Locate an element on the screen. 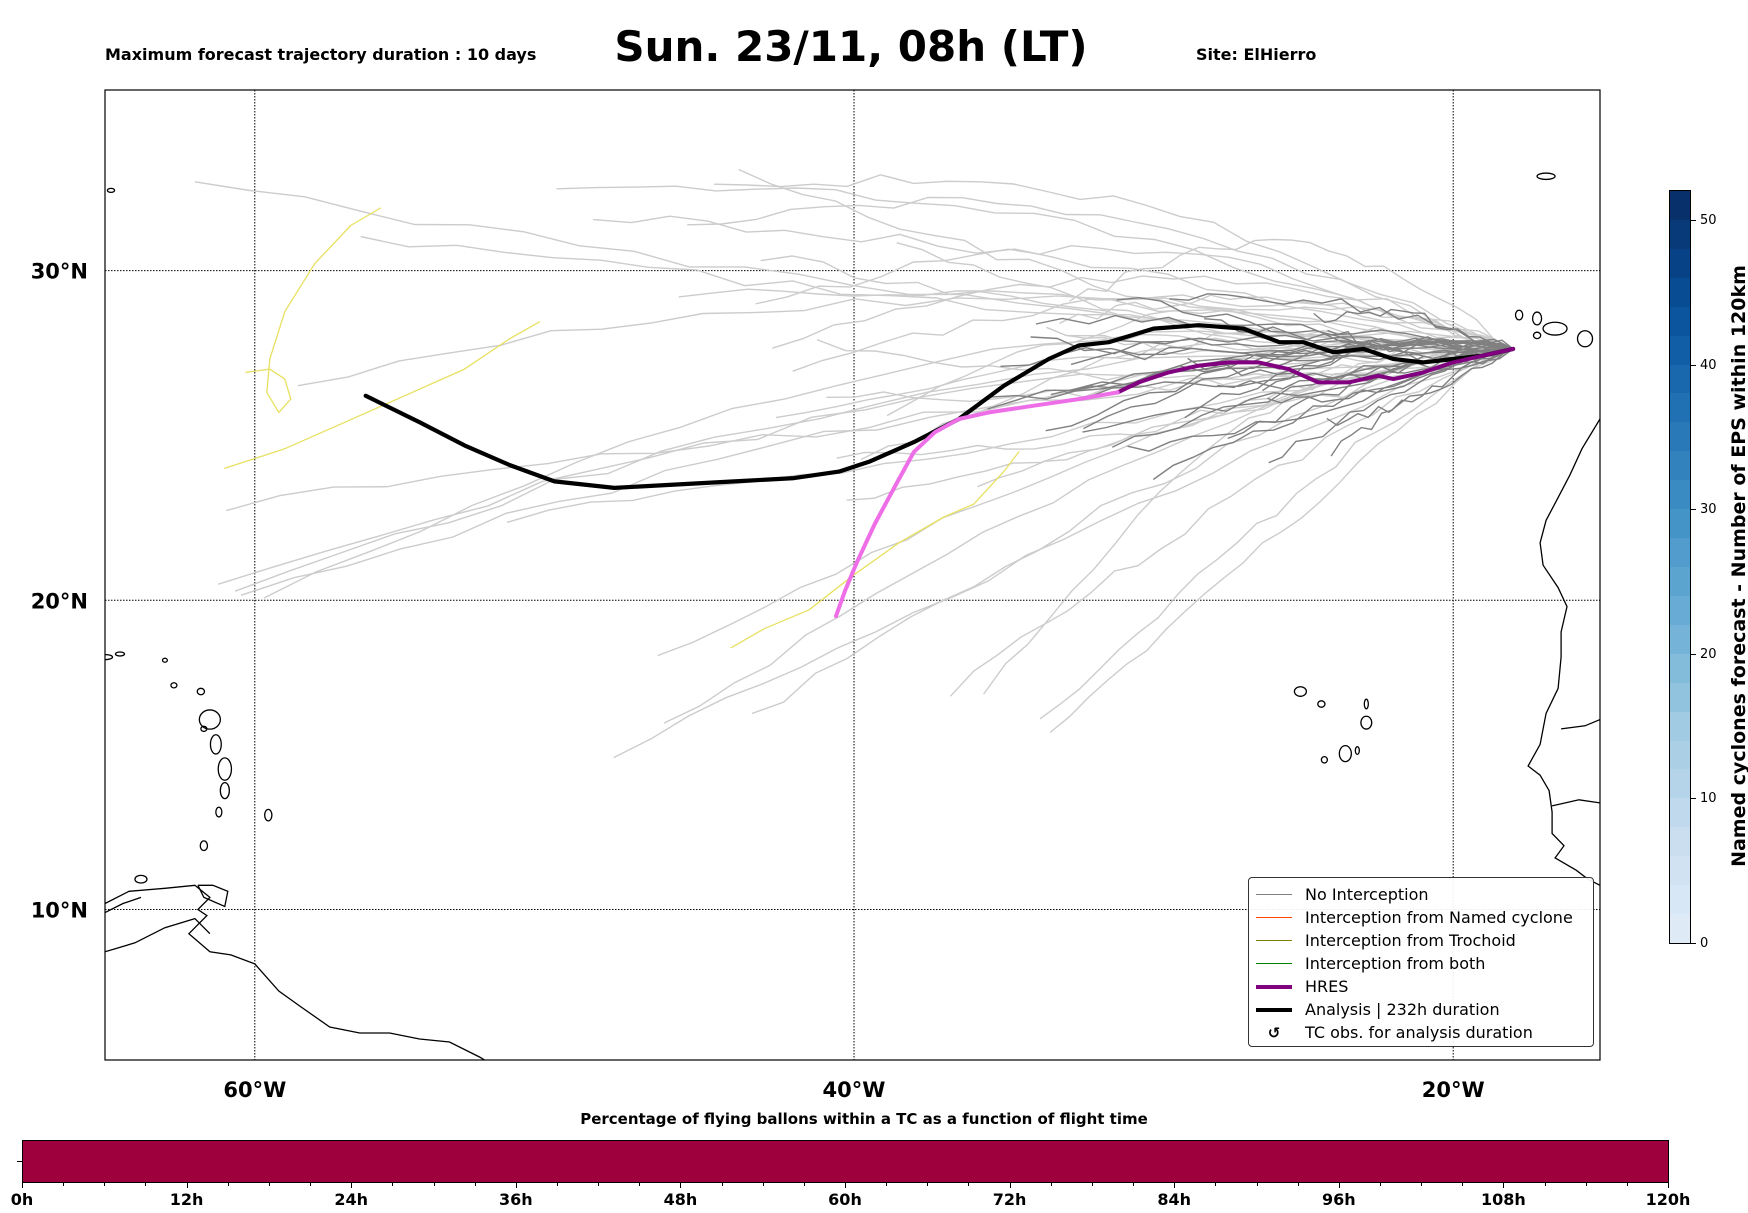 Image resolution: width=1748 pixels, height=1213 pixels. hres-early-track is located at coordinates (1315, 370).